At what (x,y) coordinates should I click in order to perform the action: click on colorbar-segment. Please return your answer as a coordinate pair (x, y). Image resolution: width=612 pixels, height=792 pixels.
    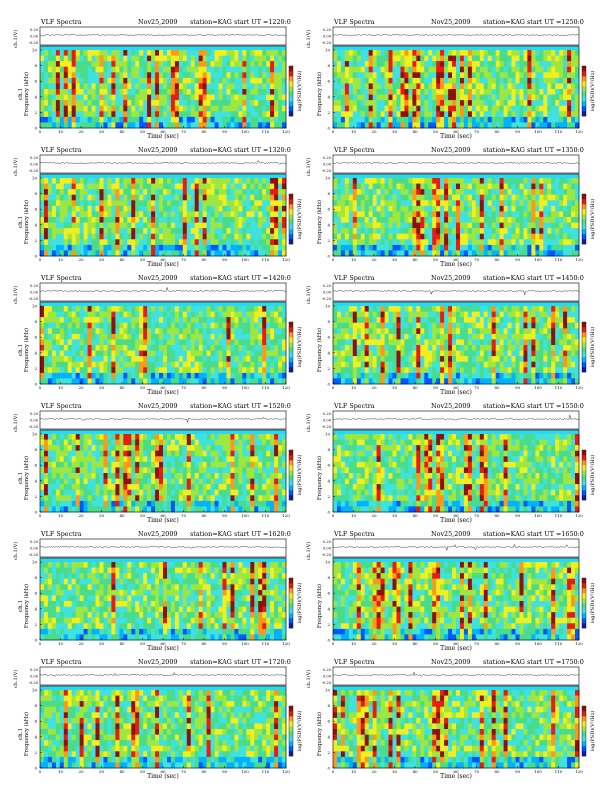
    Looking at the image, I should click on (291, 74).